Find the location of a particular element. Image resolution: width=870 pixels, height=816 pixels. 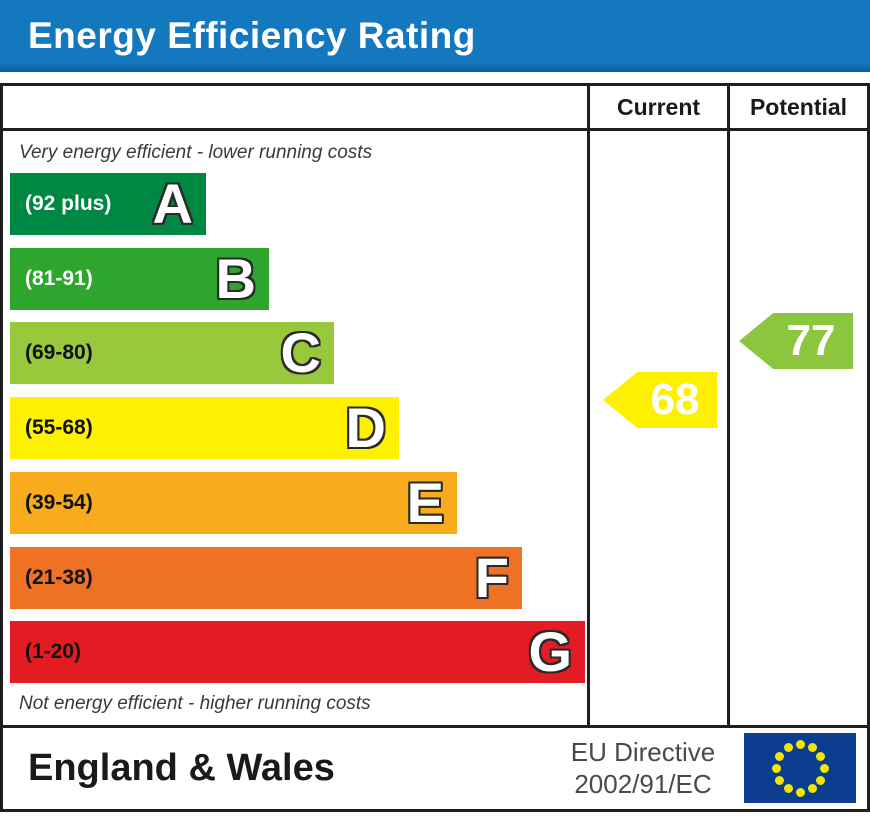

band-b: (81-91) B is located at coordinates (139, 279).